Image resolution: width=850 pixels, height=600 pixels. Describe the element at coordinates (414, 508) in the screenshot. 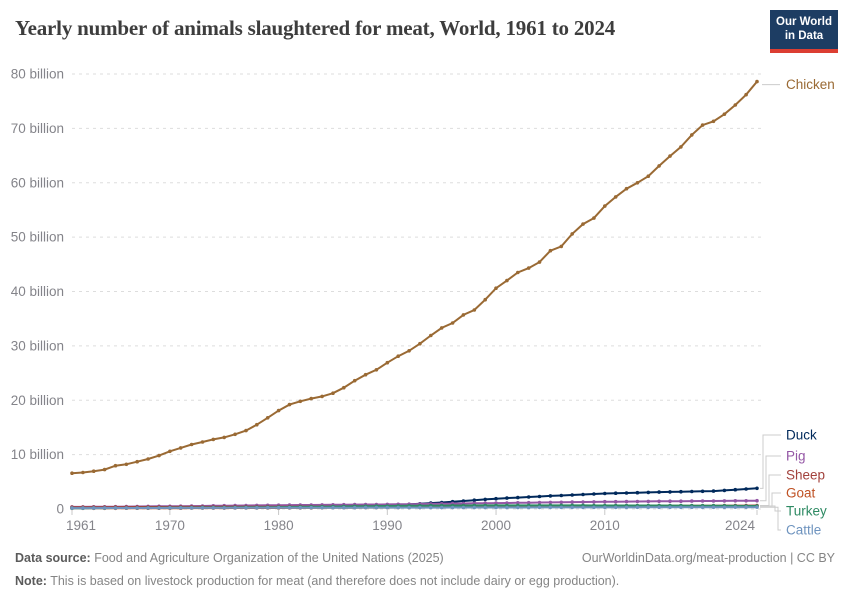

I see `series-line-cattle` at that location.